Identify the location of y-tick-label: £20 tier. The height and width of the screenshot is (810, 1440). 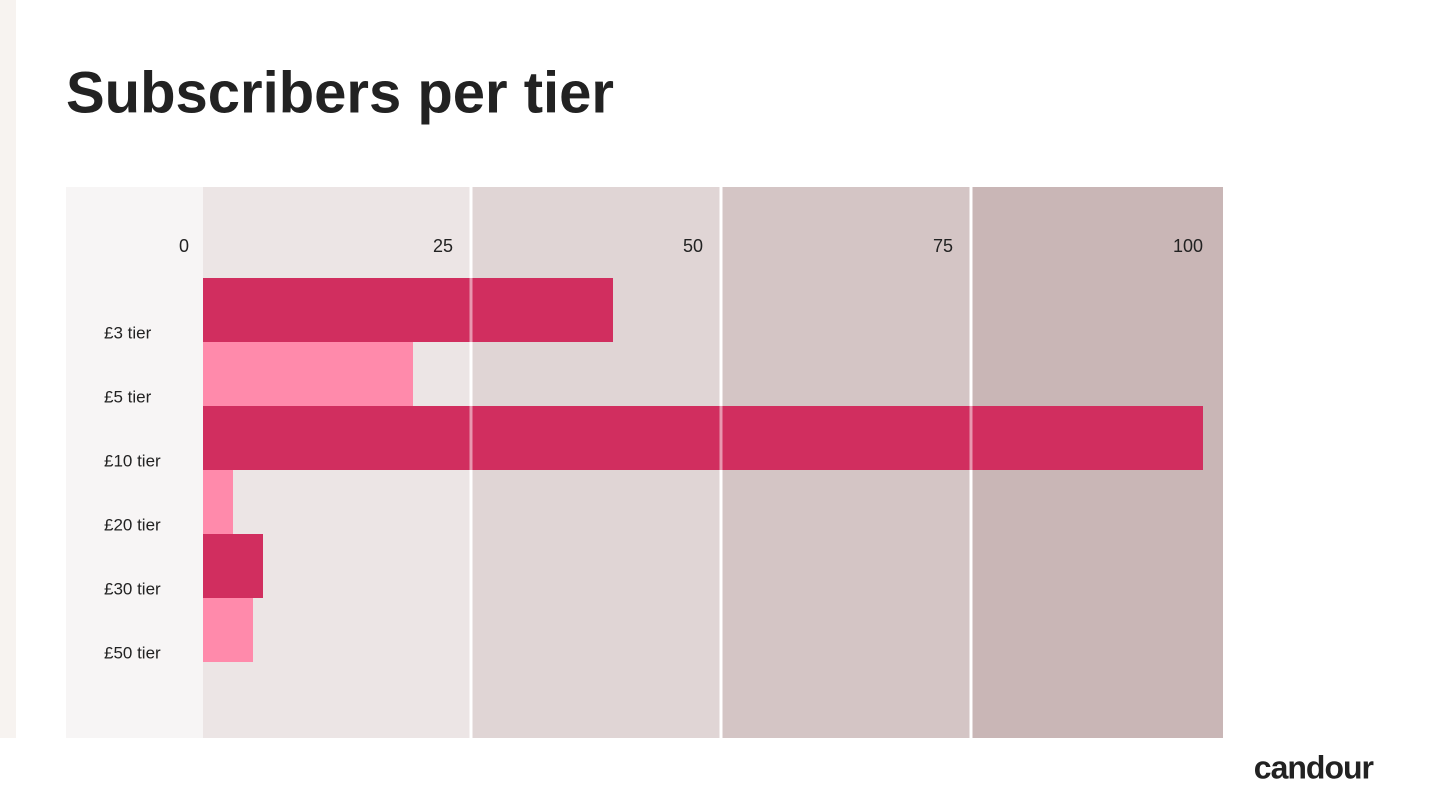
(132, 524).